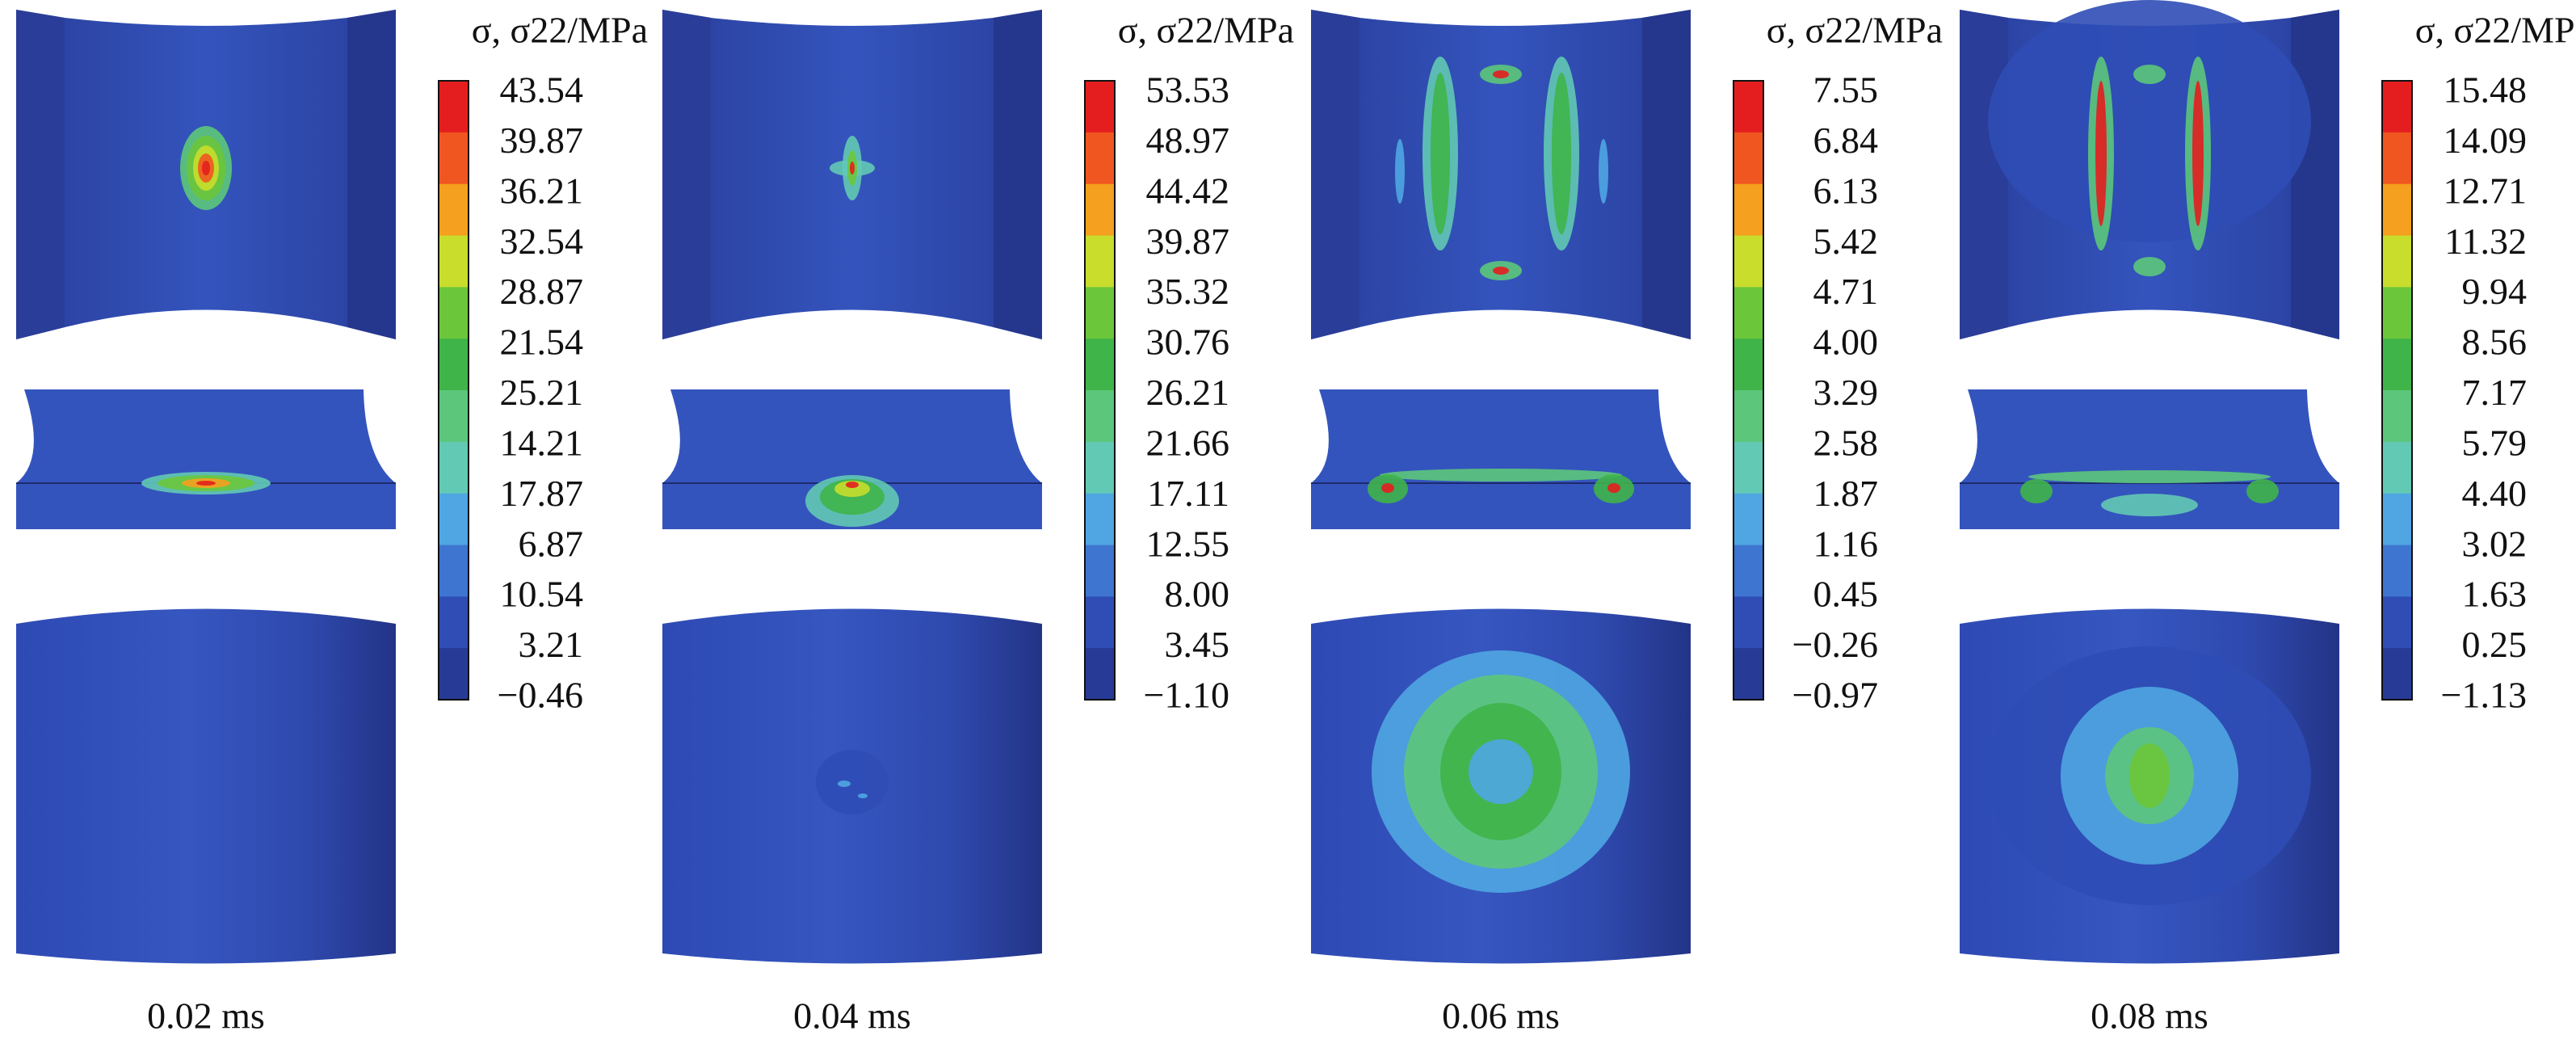 The image size is (2576, 1052). What do you see at coordinates (1501, 174) in the screenshot?
I see `plate-top-view` at bounding box center [1501, 174].